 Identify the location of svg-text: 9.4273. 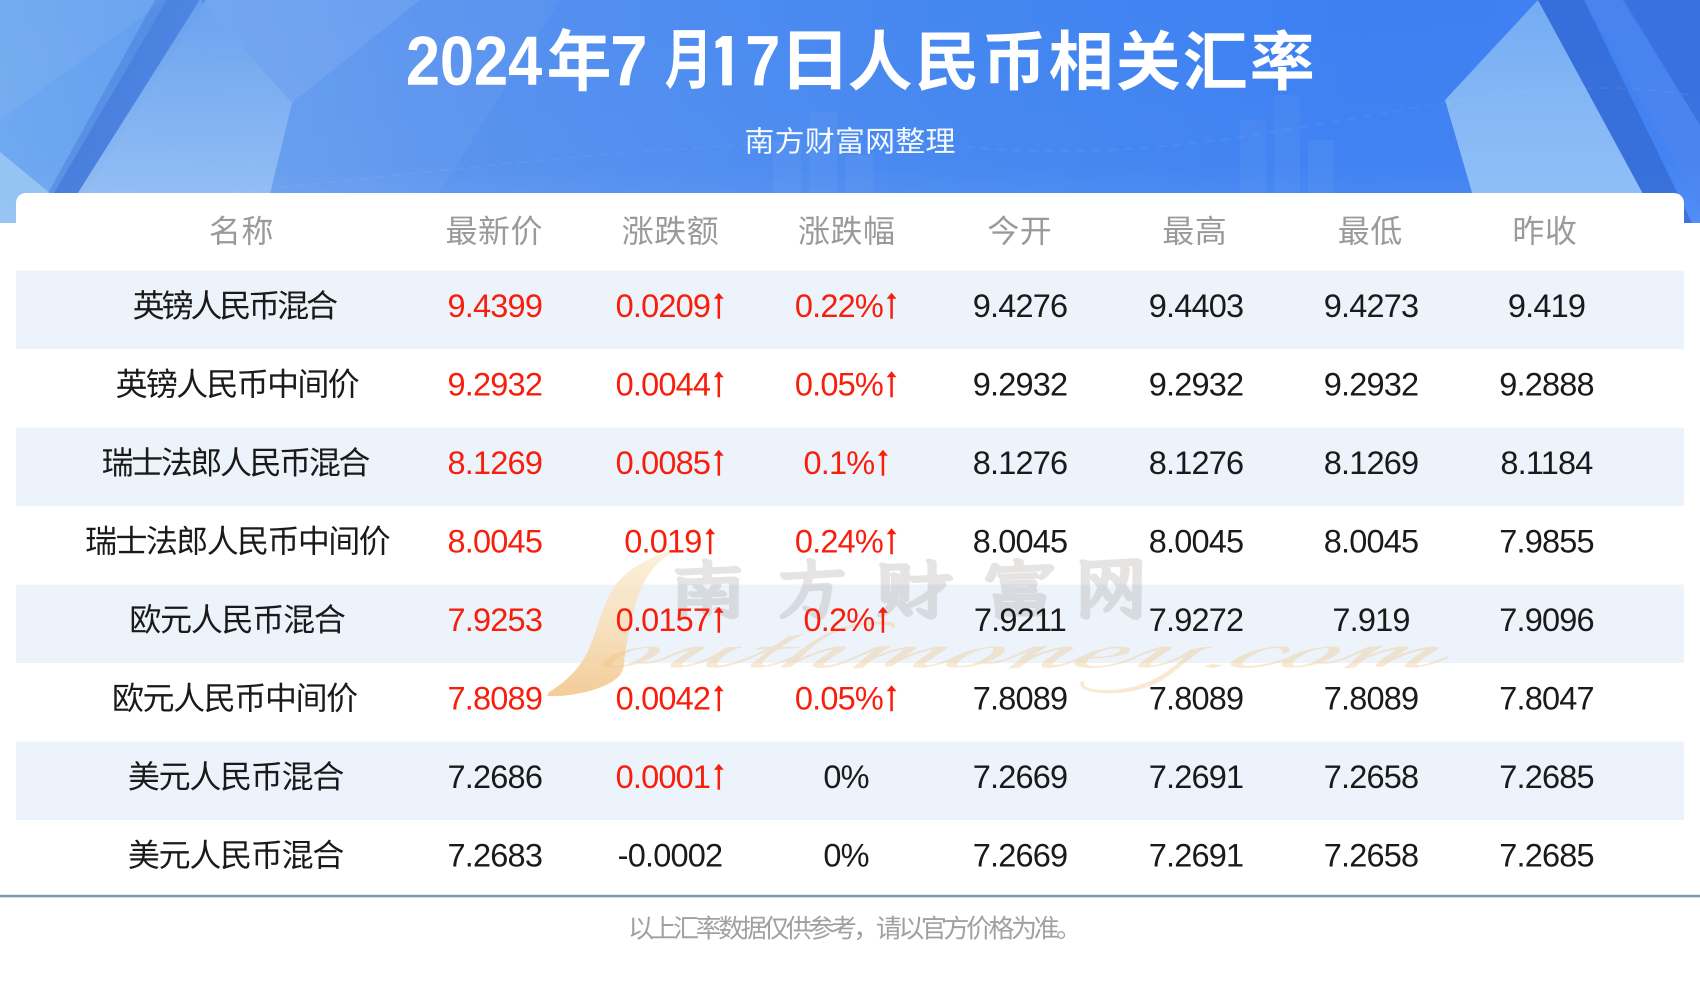
(1371, 306).